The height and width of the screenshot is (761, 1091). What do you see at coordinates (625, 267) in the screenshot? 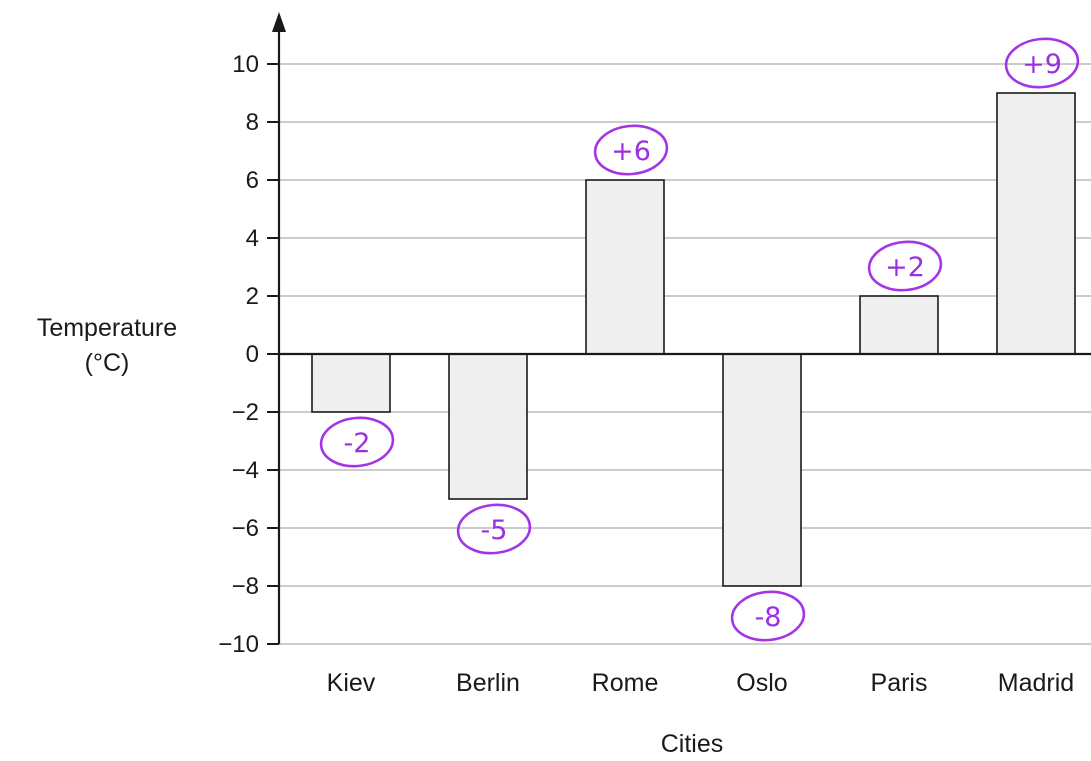
I see `bar-rome` at bounding box center [625, 267].